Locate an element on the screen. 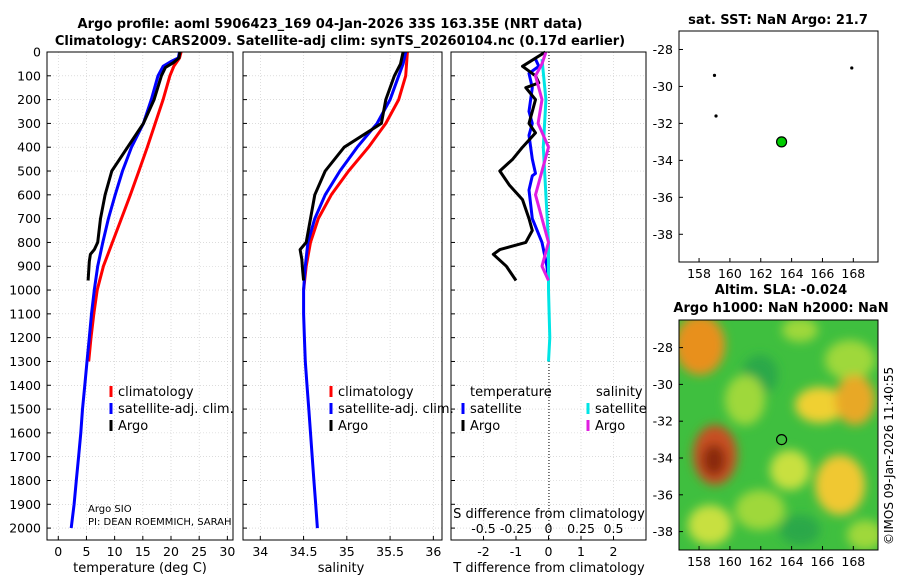  x2-tick-label: 0 is located at coordinates (549, 528).